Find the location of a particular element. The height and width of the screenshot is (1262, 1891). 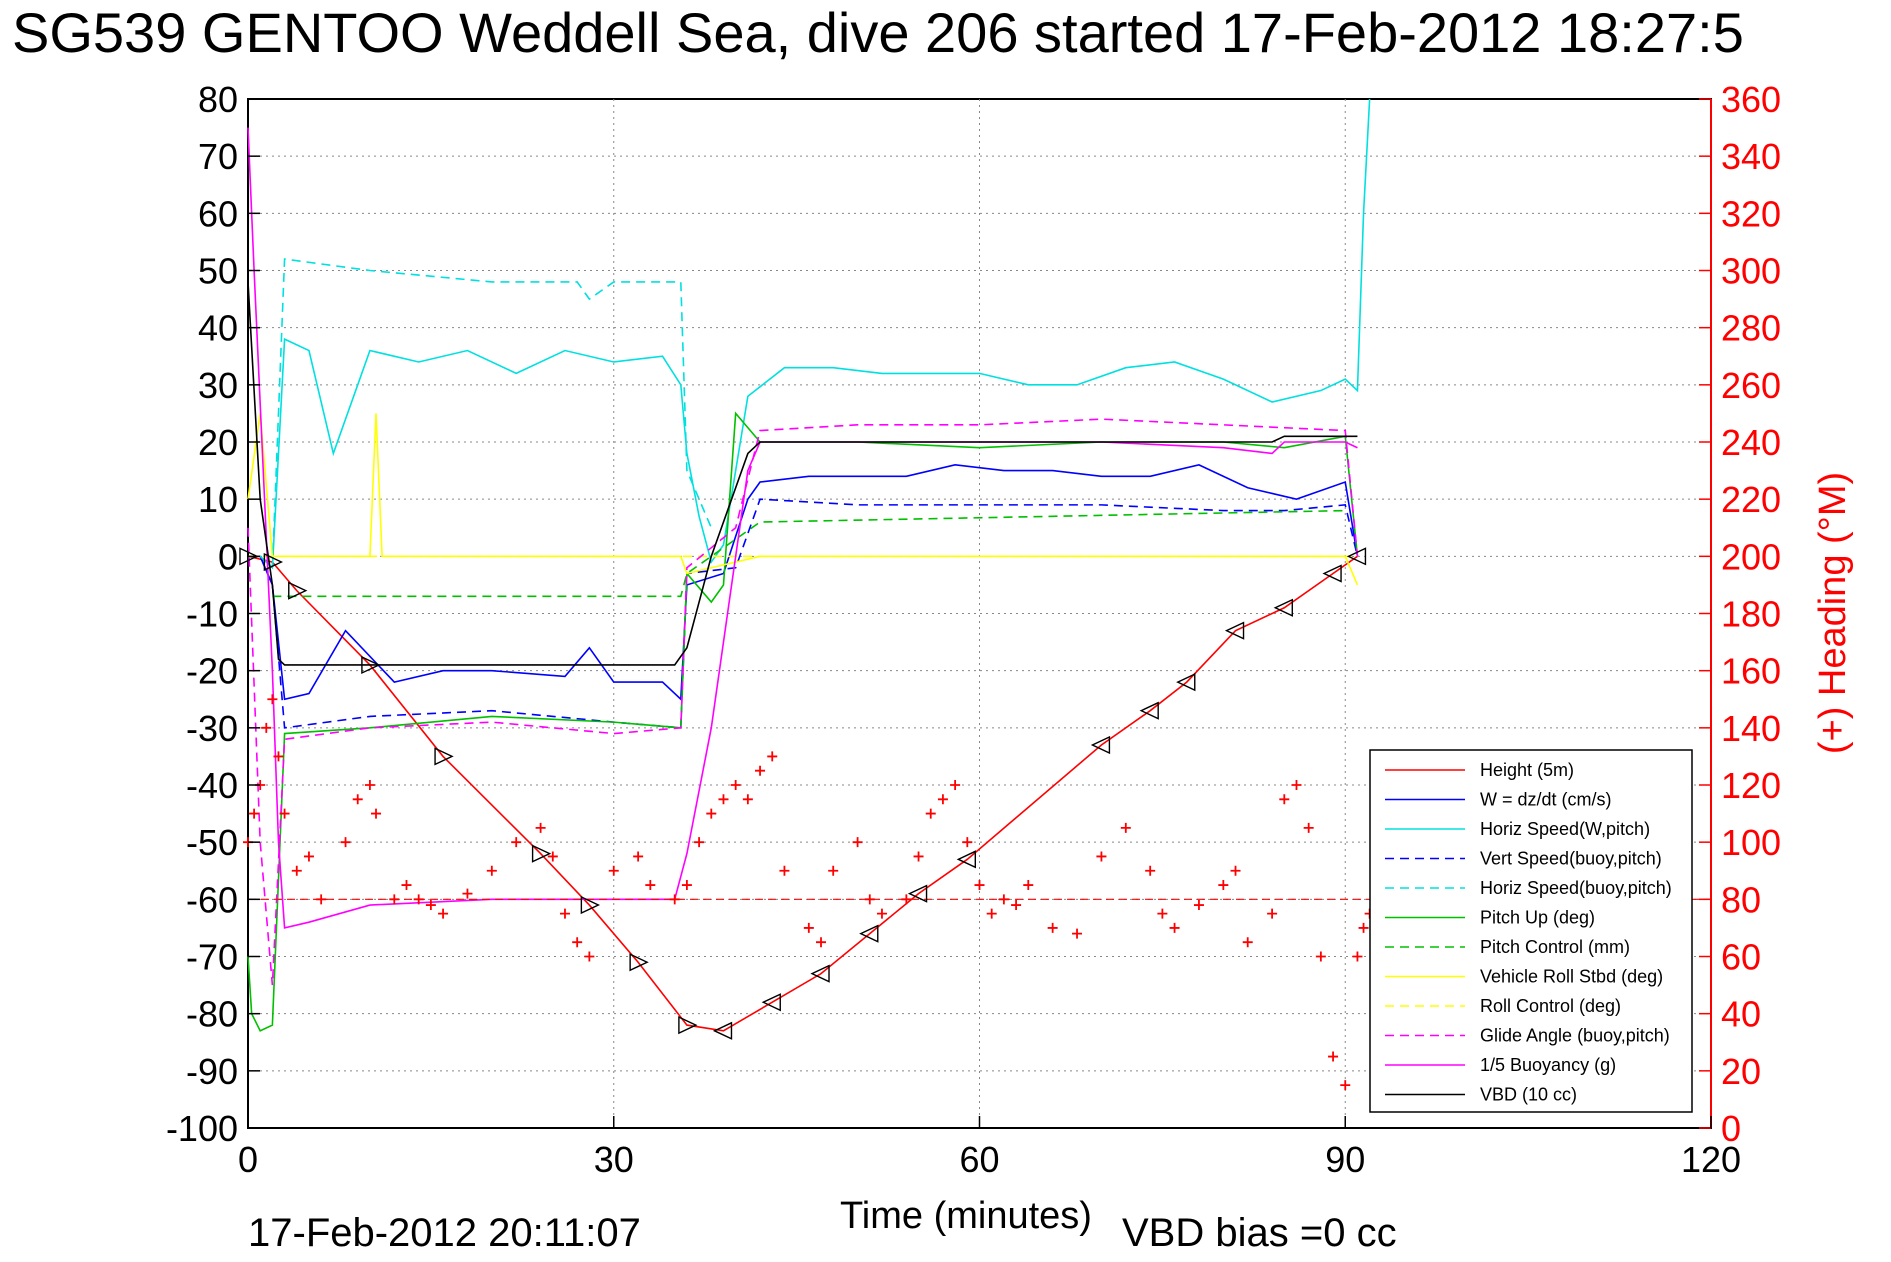

x-tick-label: 120 is located at coordinates (1711, 1159).